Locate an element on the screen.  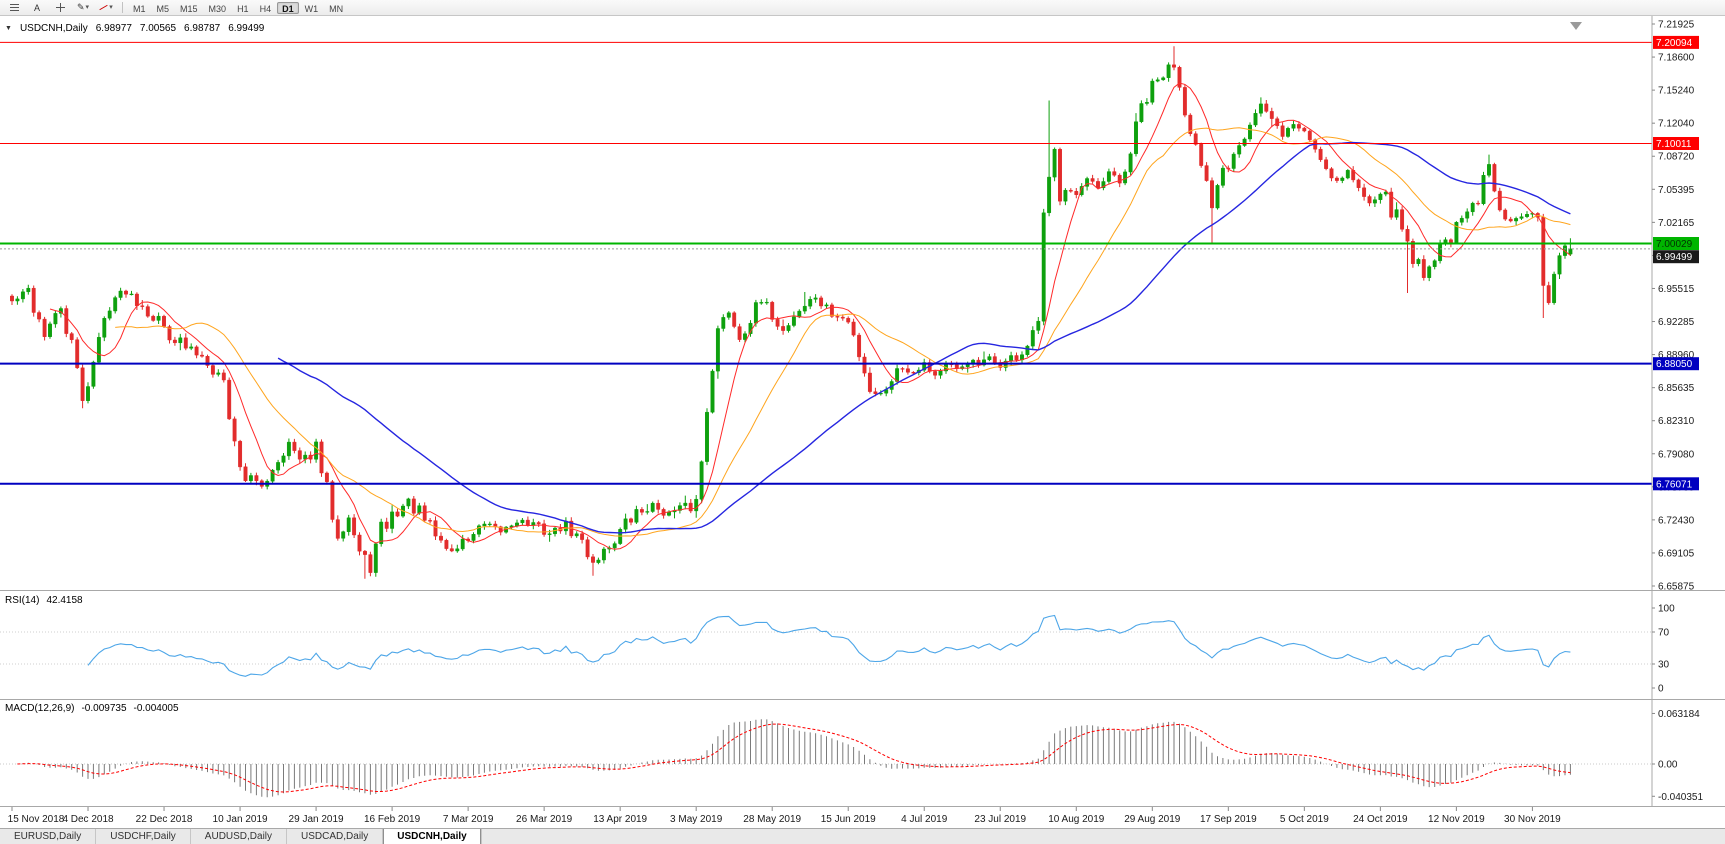
tab-audusd: AUDUSD,Daily is located at coordinates (239, 836).